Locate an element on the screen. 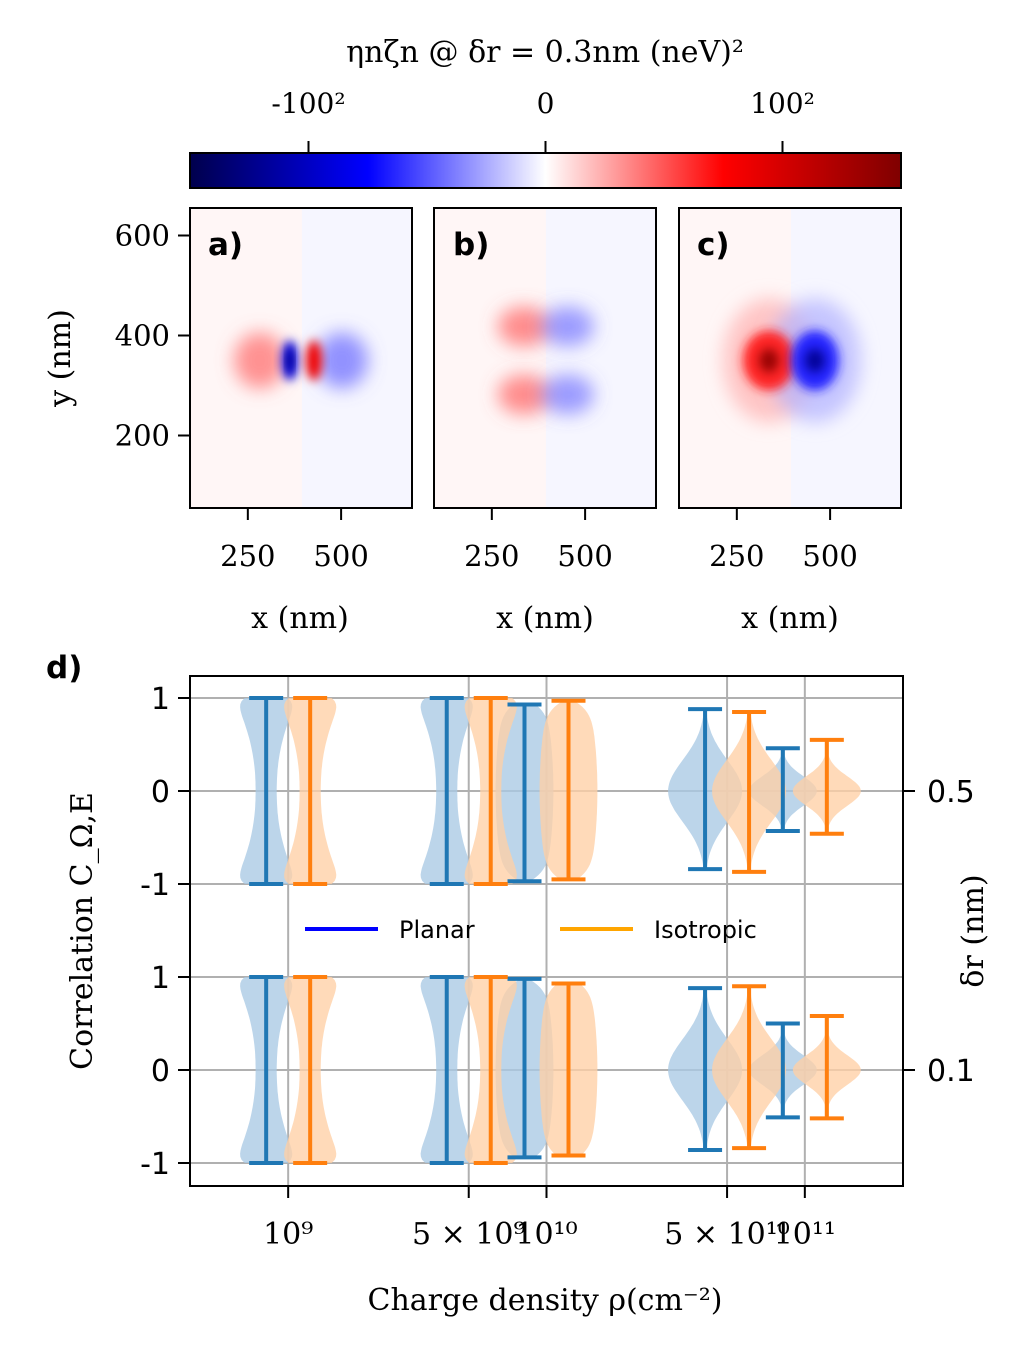 Image resolution: width=1018 pixels, height=1351 pixels. map-a-tag: a) is located at coordinates (225, 245).